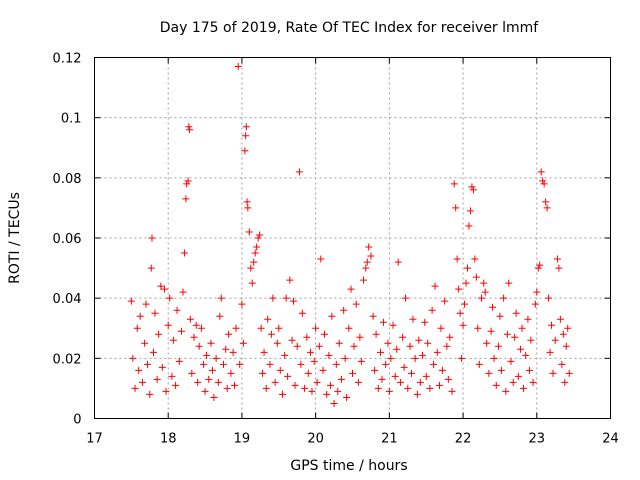  What do you see at coordinates (67, 299) in the screenshot?
I see `y-tick-label: 0.04` at bounding box center [67, 299].